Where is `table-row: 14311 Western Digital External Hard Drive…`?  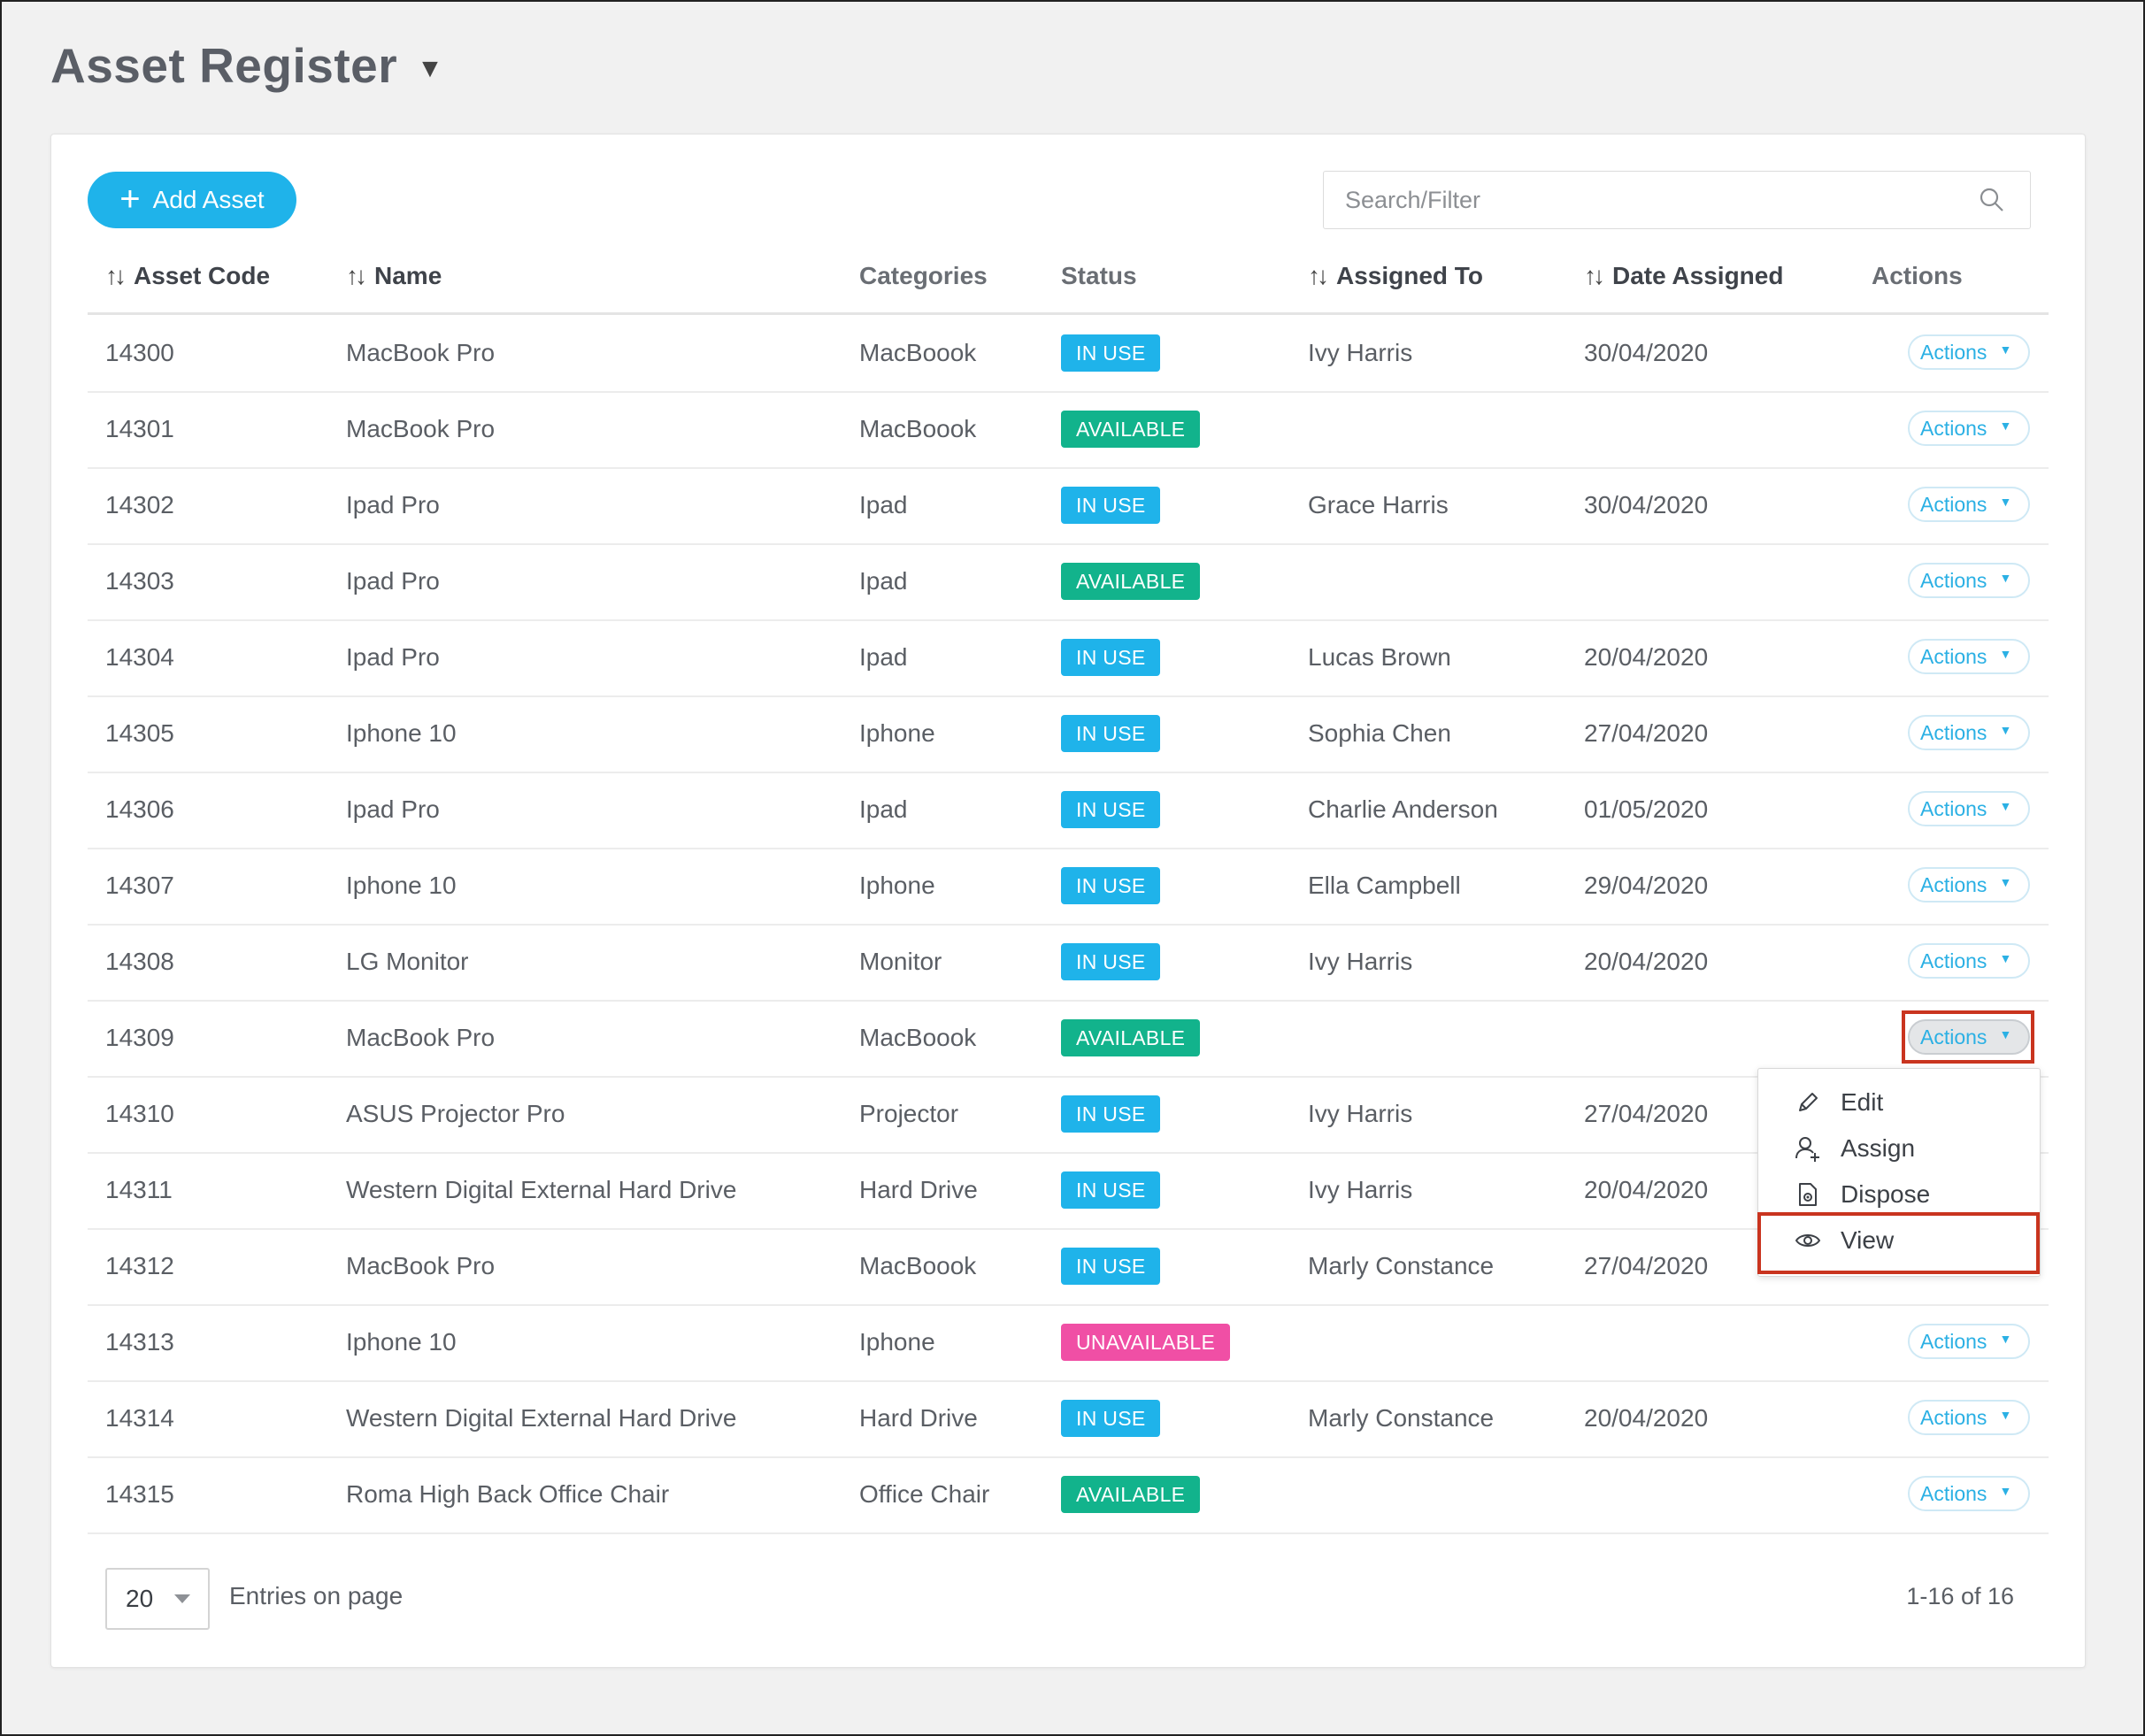
table-row: 14311 Western Digital External Hard Drive… is located at coordinates (1068, 1191).